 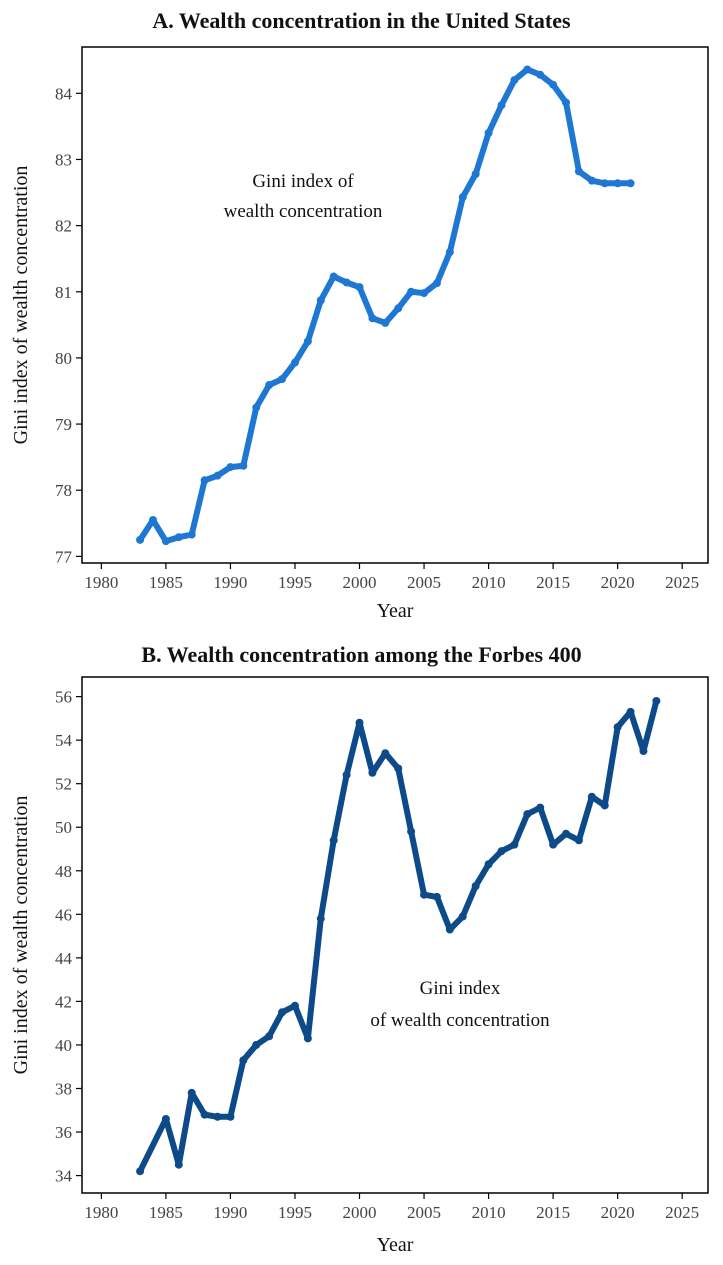 What do you see at coordinates (101, 582) in the screenshot?
I see `x-tick-label: 1980` at bounding box center [101, 582].